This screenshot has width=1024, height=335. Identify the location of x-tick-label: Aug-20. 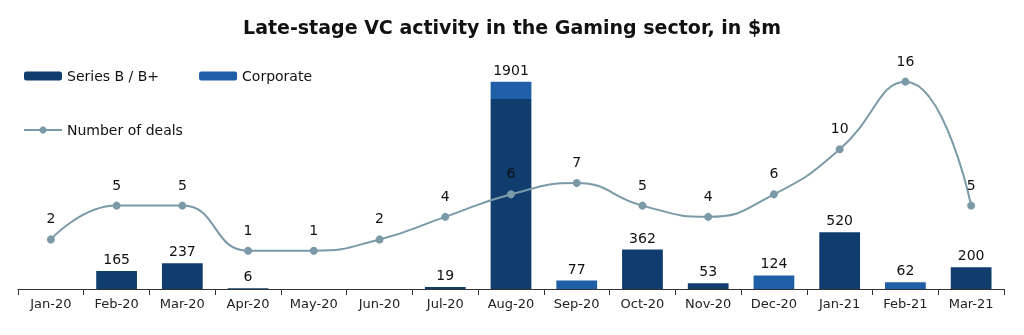
(511, 303).